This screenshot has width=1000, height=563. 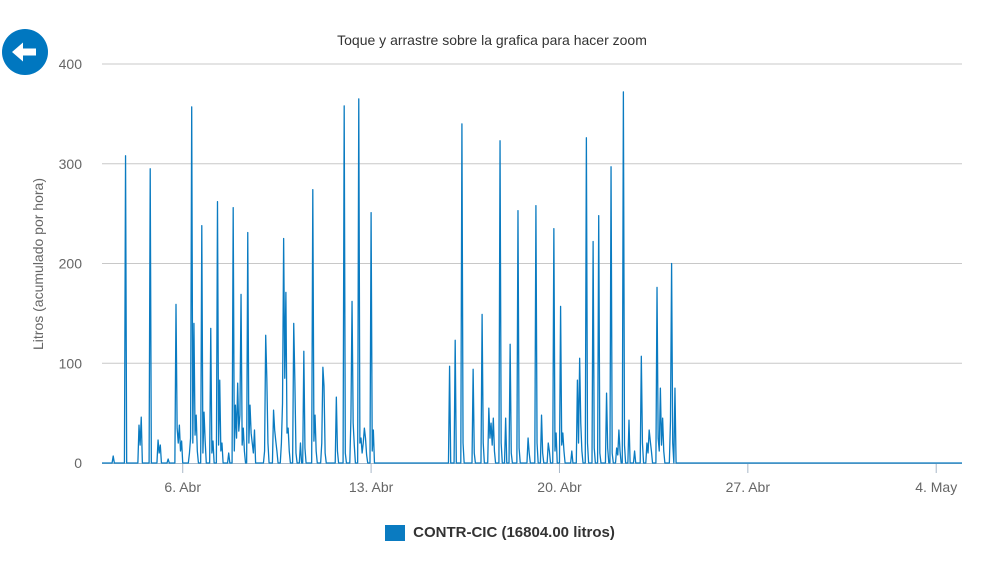 I want to click on legend-swatch, so click(x=395, y=532).